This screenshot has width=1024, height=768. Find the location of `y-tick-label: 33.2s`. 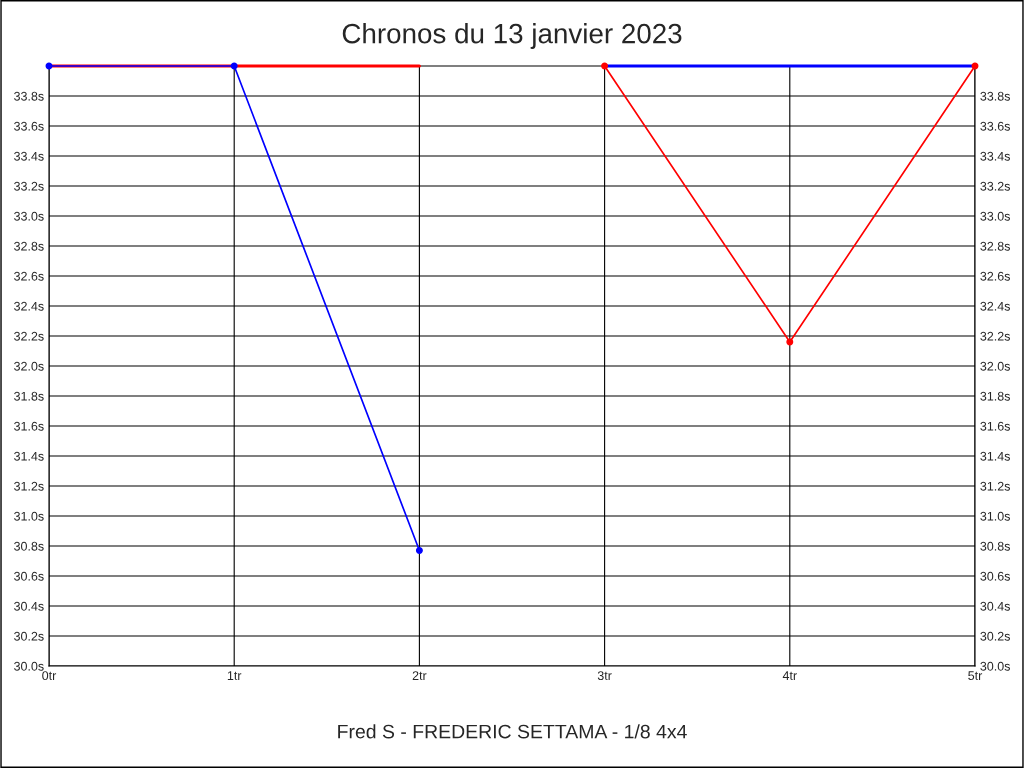

y-tick-label: 33.2s is located at coordinates (29, 186).